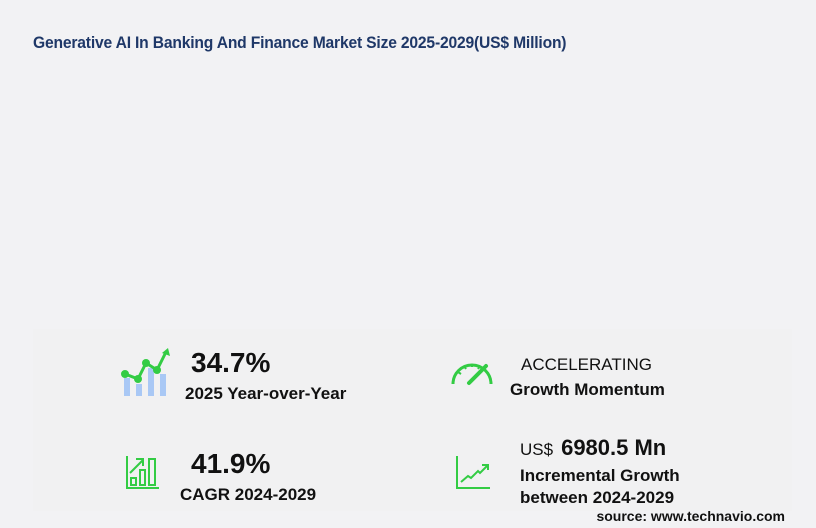  What do you see at coordinates (231, 362) in the screenshot?
I see `yoy-value: 34.7%` at bounding box center [231, 362].